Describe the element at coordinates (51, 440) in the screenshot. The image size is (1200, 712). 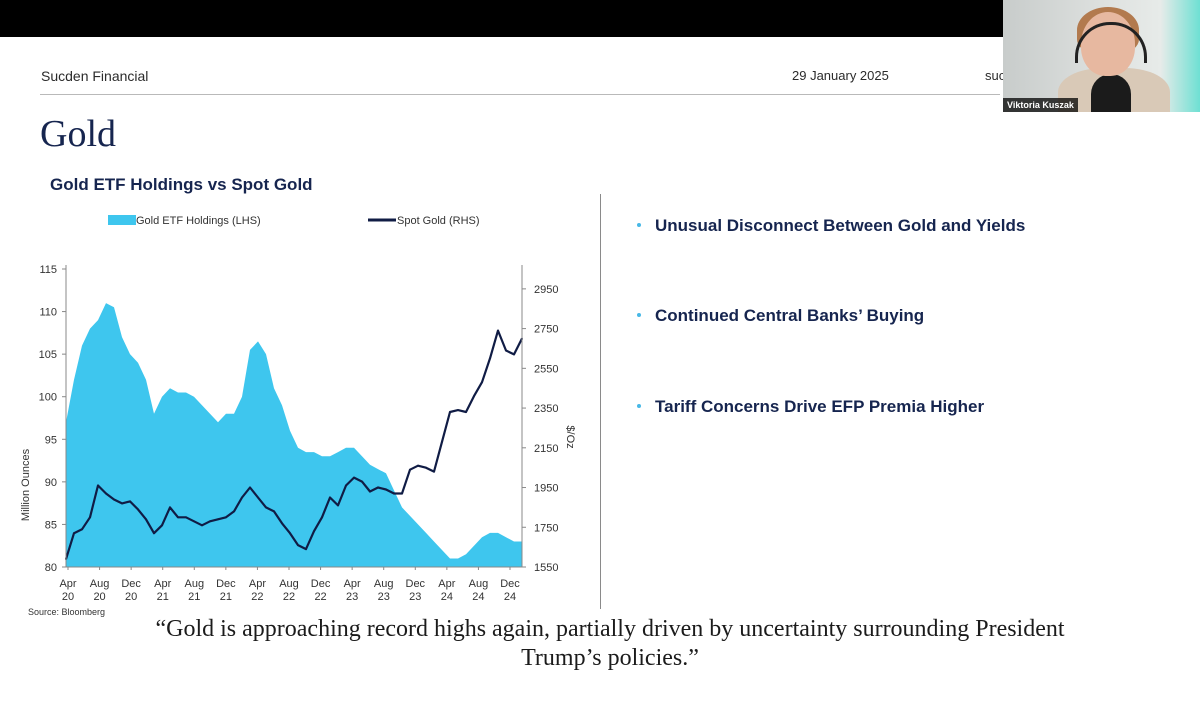
I see `y-left-tick-label: 95` at that location.